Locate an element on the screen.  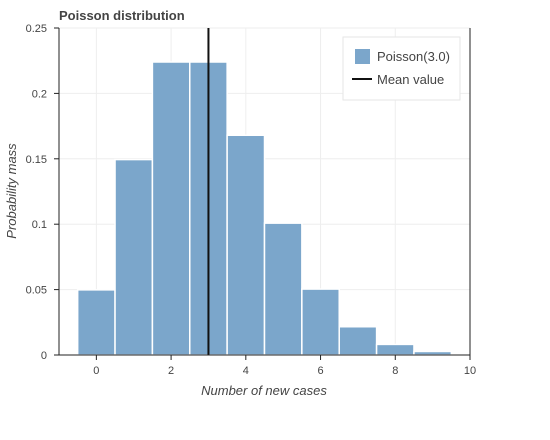
y-tick-label: 0.05 is located at coordinates (36, 291).